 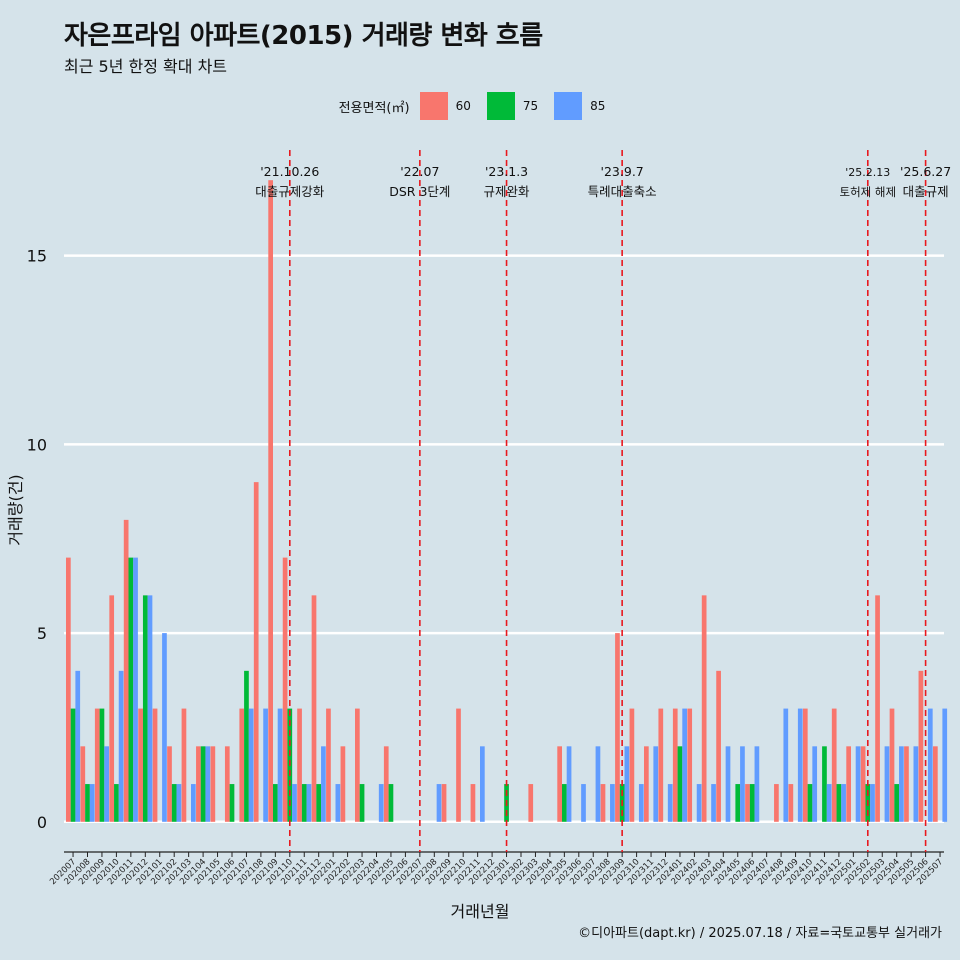 What do you see at coordinates (37, 256) in the screenshot?
I see `y-tick-label: 15` at bounding box center [37, 256].